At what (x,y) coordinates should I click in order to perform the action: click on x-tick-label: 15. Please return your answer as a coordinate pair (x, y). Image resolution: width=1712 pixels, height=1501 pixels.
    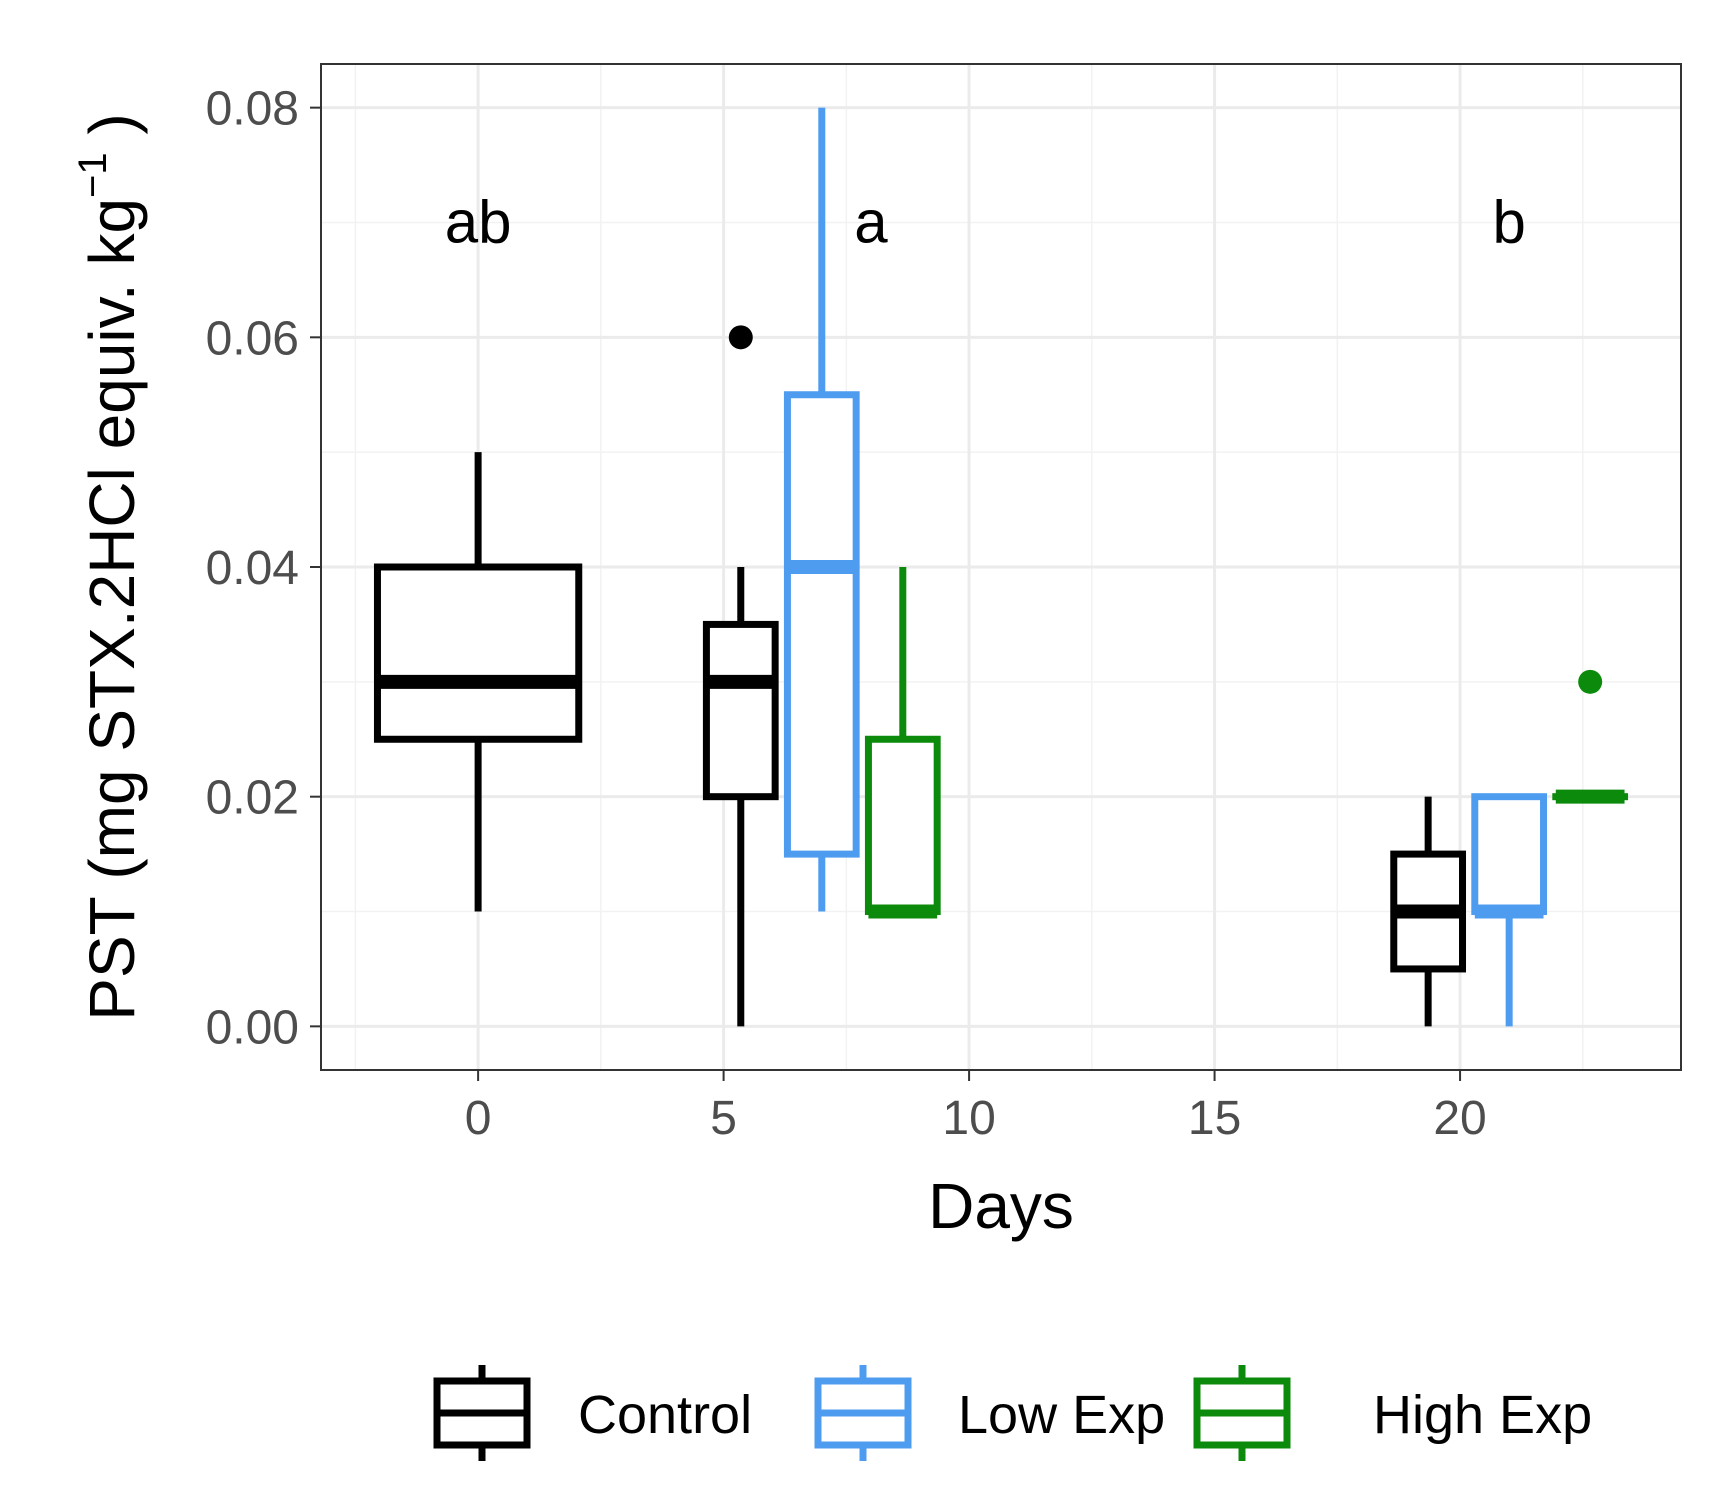
    Looking at the image, I should click on (1214, 1118).